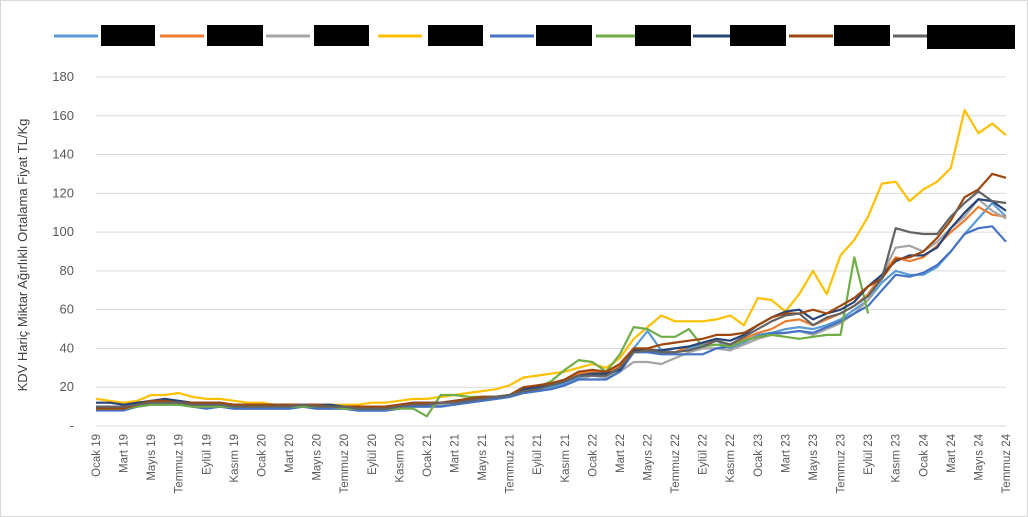 This screenshot has height=517, width=1028. Describe the element at coordinates (534, 37) in the screenshot. I see `legend` at that location.